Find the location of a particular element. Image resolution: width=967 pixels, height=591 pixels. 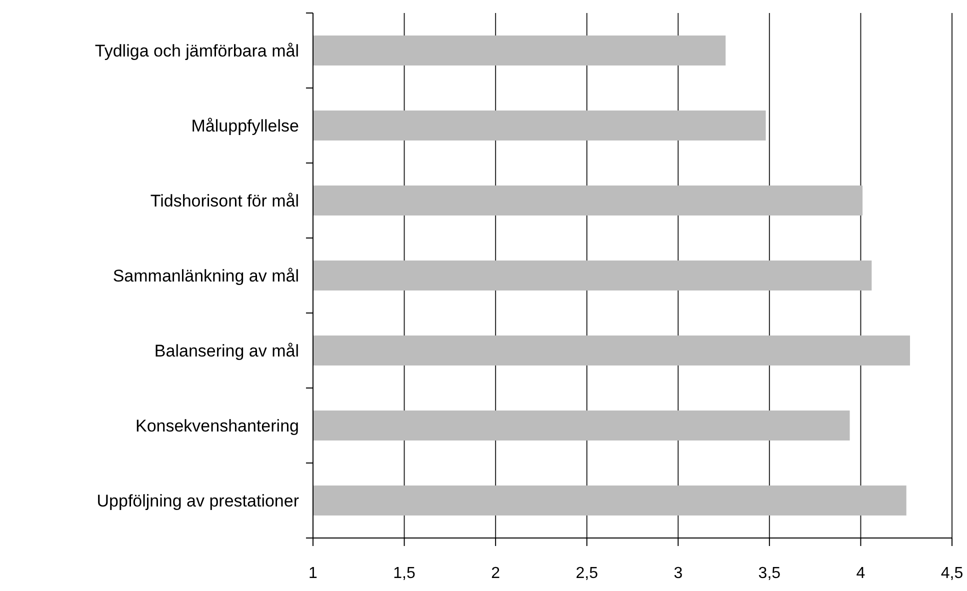

x-tick-label: 4 is located at coordinates (861, 573).